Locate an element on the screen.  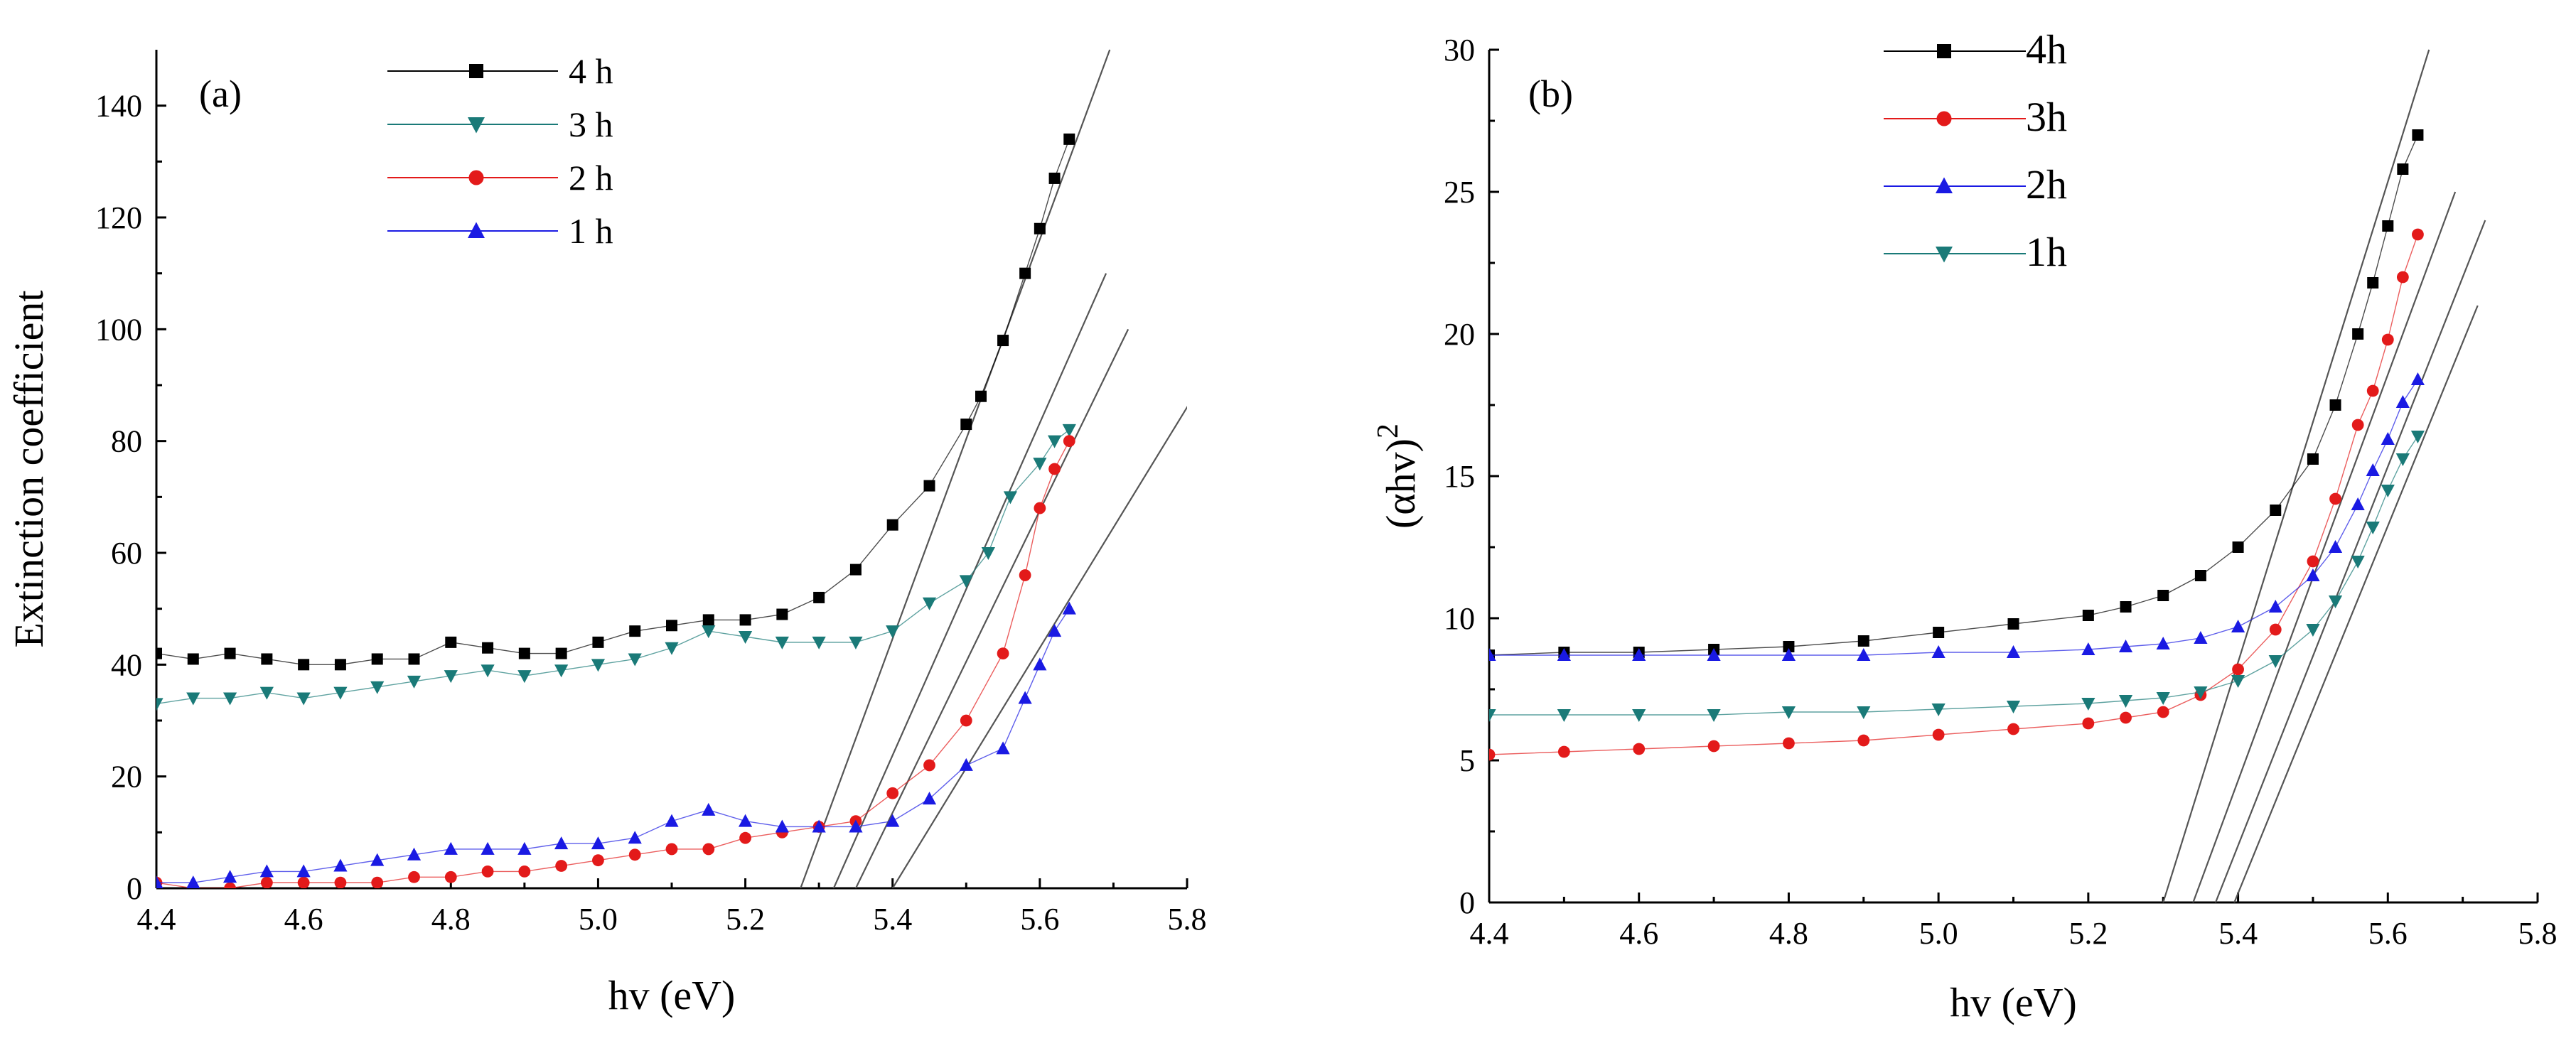
panel-label: (a) is located at coordinates (220, 93).